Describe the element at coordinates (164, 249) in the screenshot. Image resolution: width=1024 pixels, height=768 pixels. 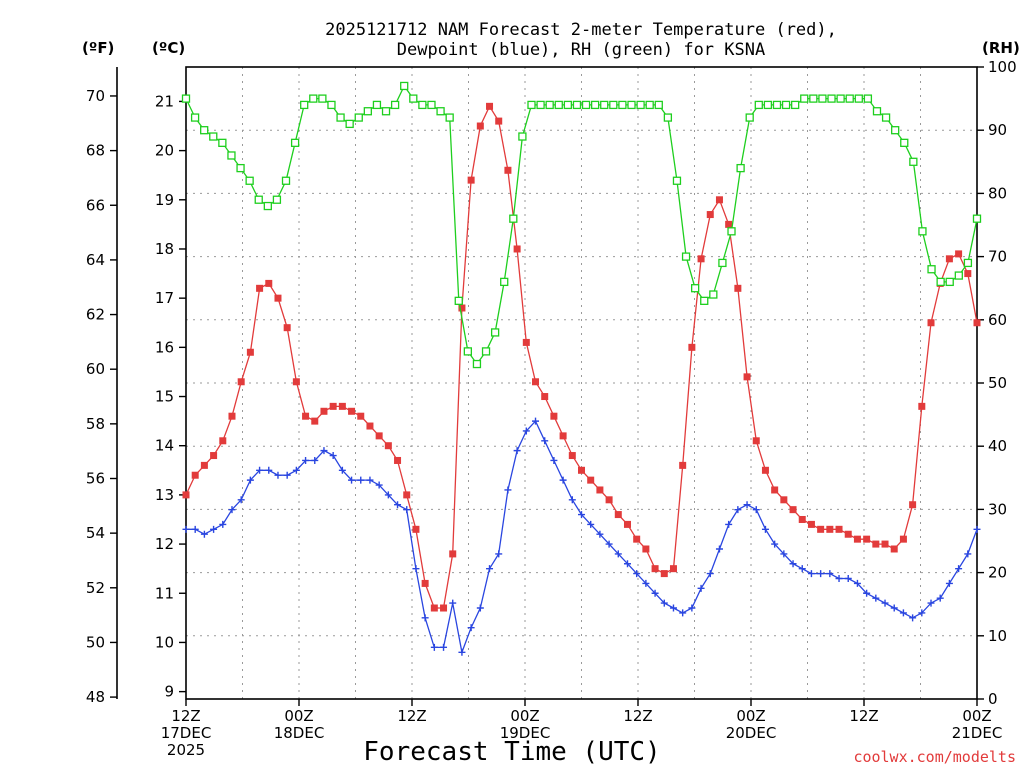
I see `celsius-tick-label: 18` at that location.